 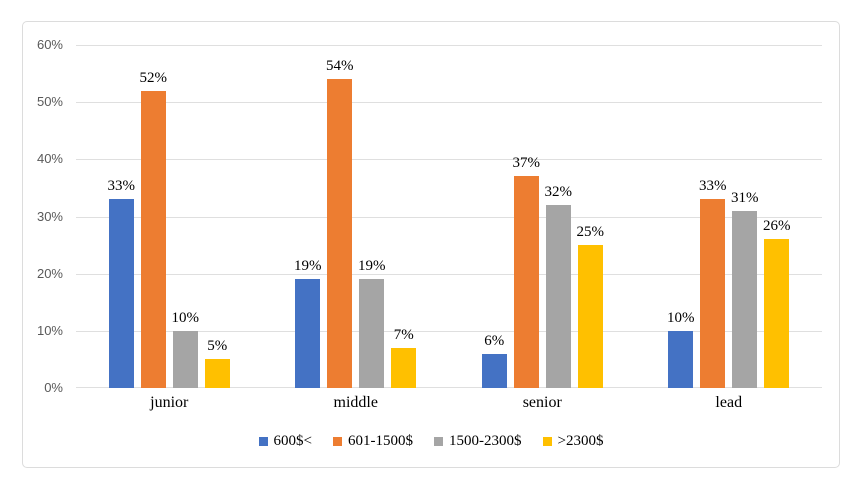 I want to click on legend-label: 1500-2300$, so click(x=485, y=440).